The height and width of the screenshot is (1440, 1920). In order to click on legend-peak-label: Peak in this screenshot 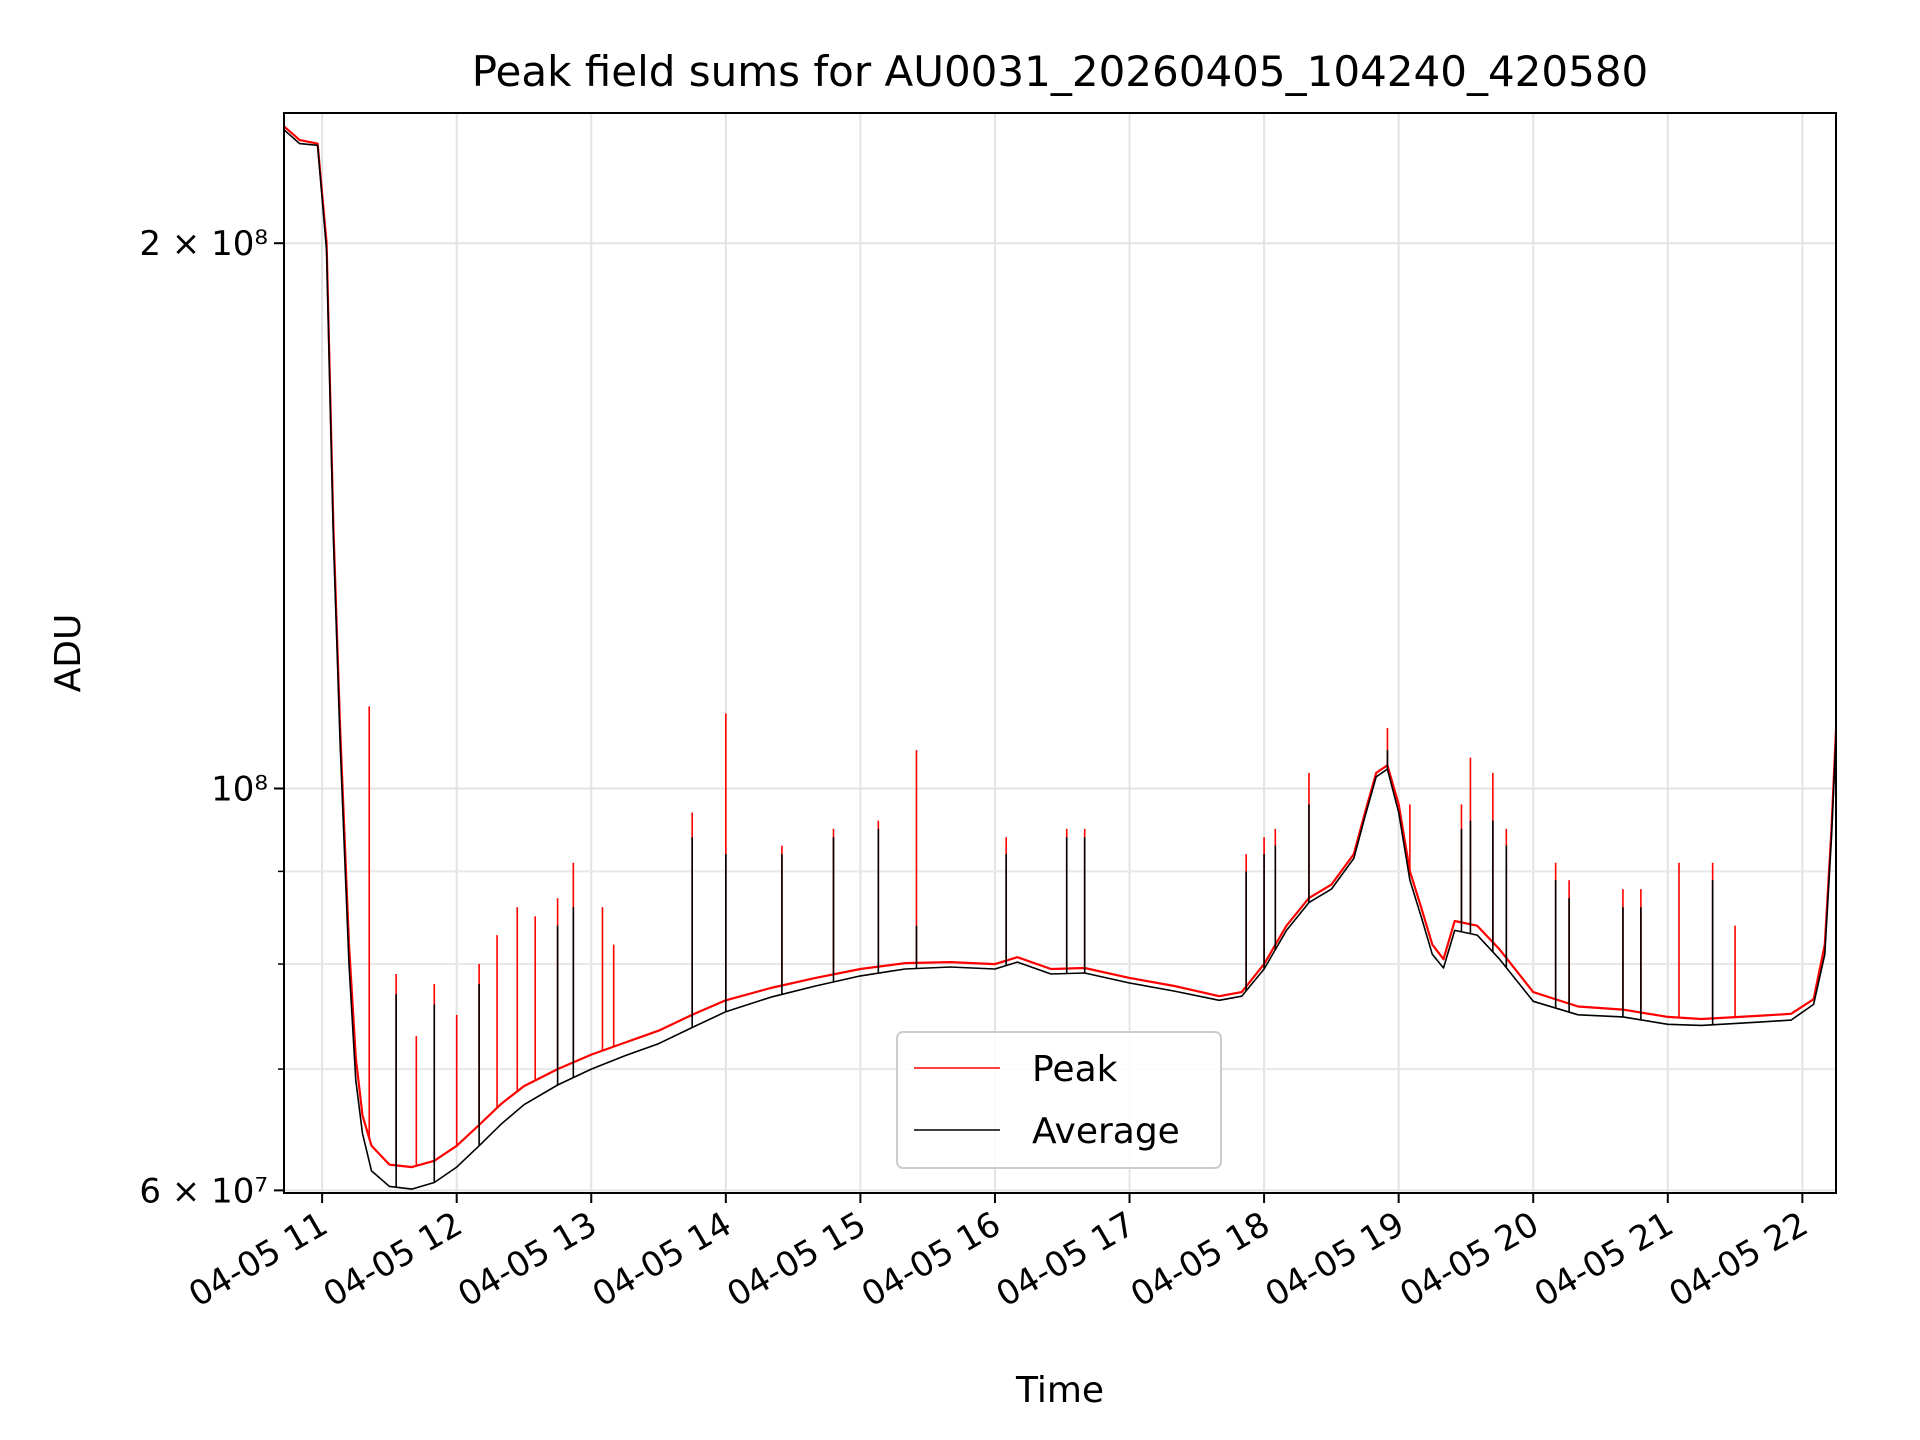, I will do `click(1075, 1069)`.